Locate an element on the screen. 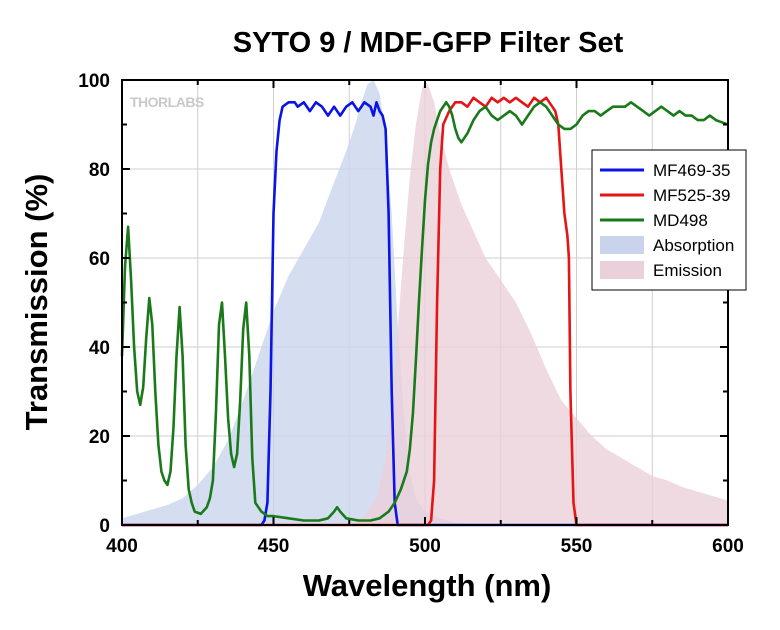 Image resolution: width=780 pixels, height=630 pixels. legend-label-absorption: Absorption is located at coordinates (693, 245).